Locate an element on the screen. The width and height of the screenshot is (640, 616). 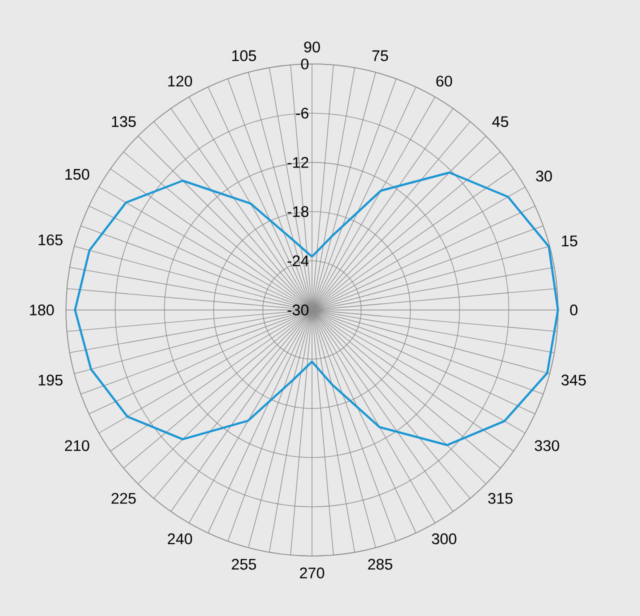
y-tick-label: -24 is located at coordinates (298, 260).